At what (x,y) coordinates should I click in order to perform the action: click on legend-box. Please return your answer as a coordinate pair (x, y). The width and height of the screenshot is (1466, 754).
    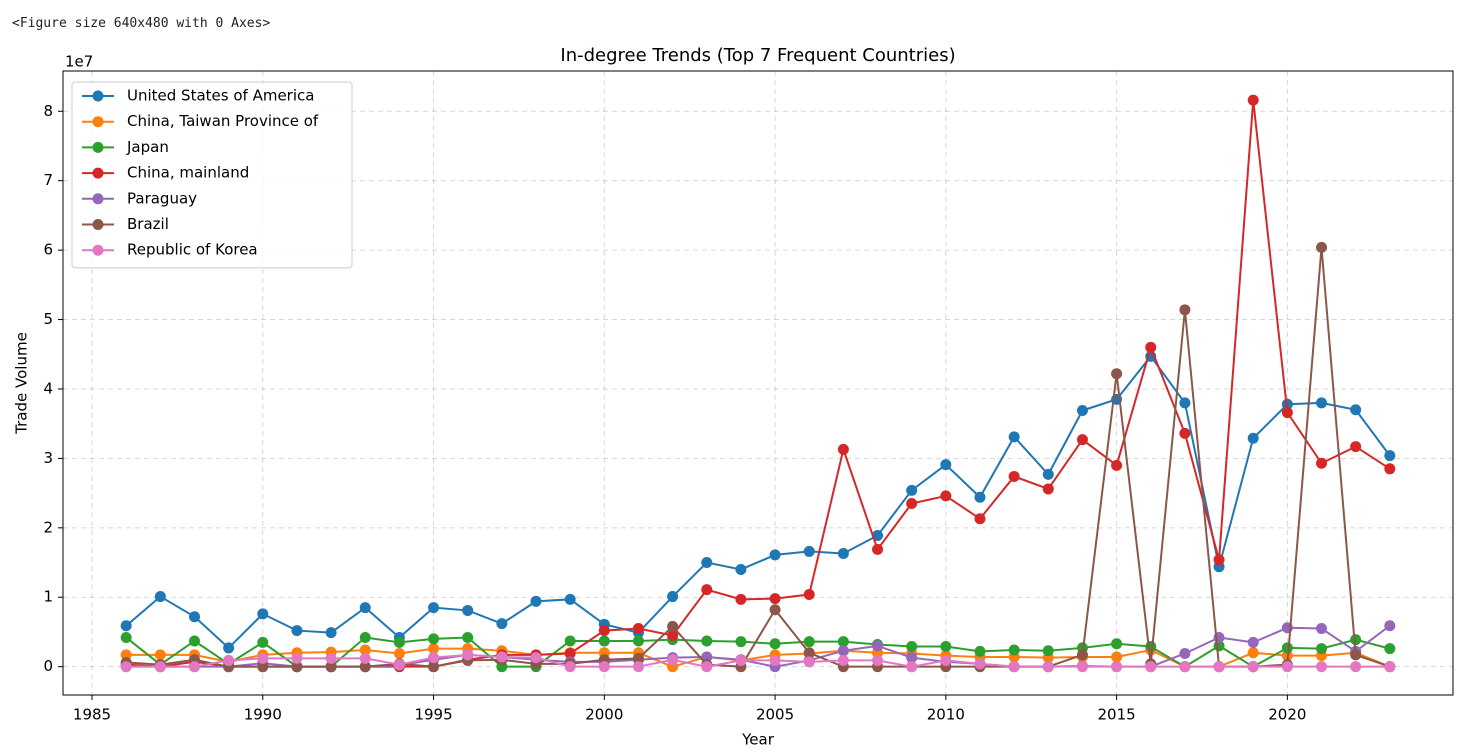
    Looking at the image, I should click on (212, 175).